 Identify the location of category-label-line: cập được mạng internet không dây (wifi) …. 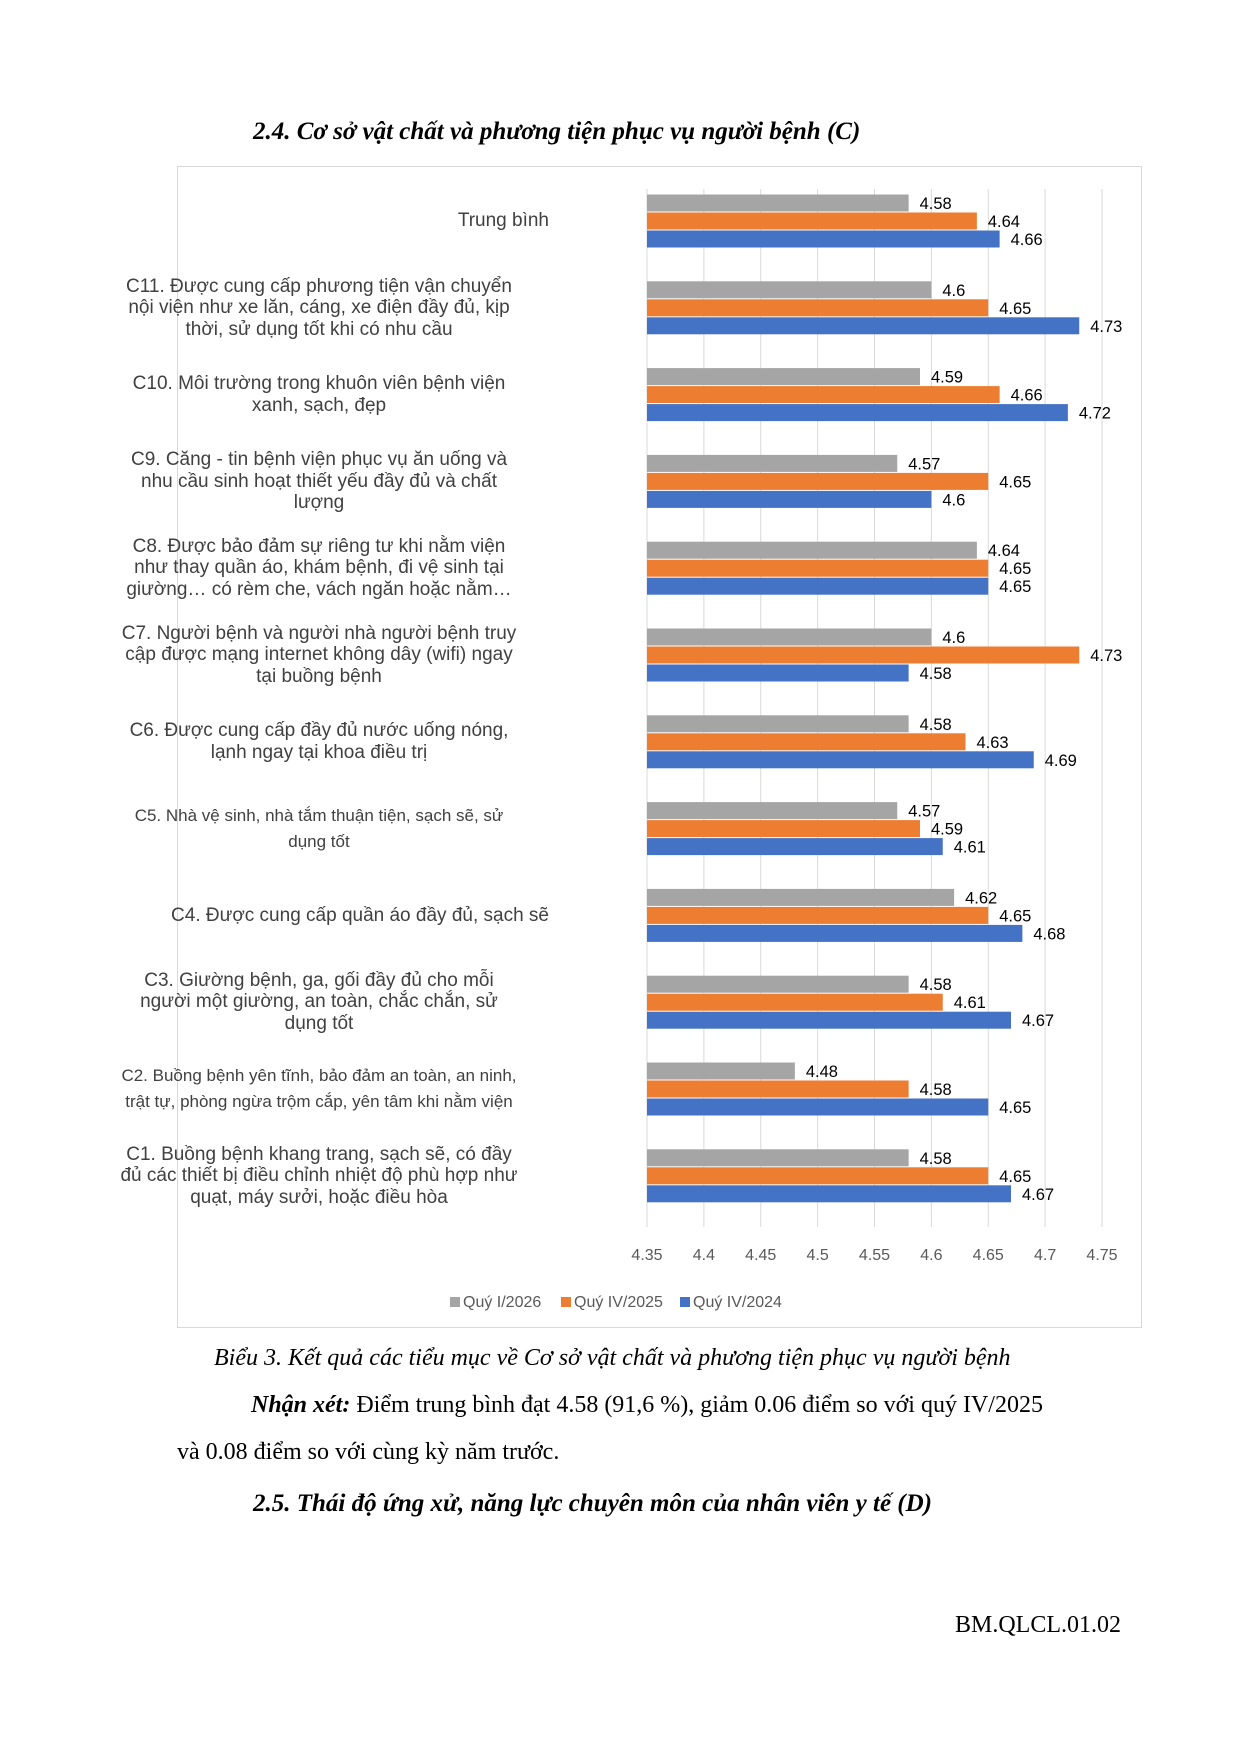
(319, 655).